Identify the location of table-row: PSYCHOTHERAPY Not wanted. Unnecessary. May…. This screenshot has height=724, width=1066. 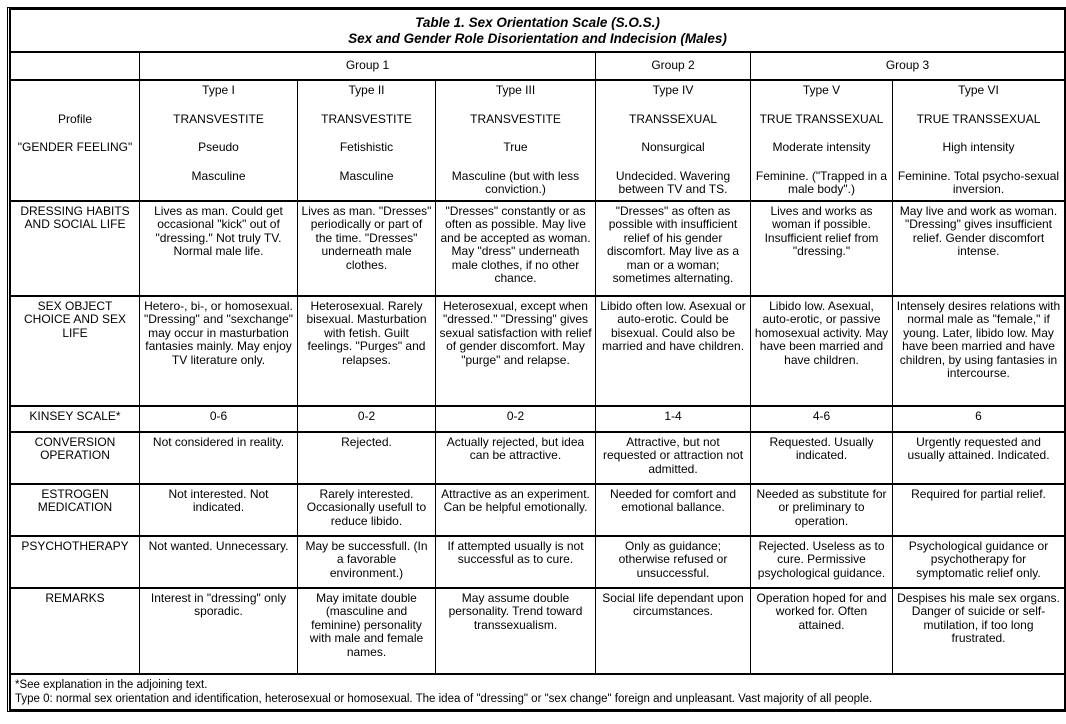
(537, 561).